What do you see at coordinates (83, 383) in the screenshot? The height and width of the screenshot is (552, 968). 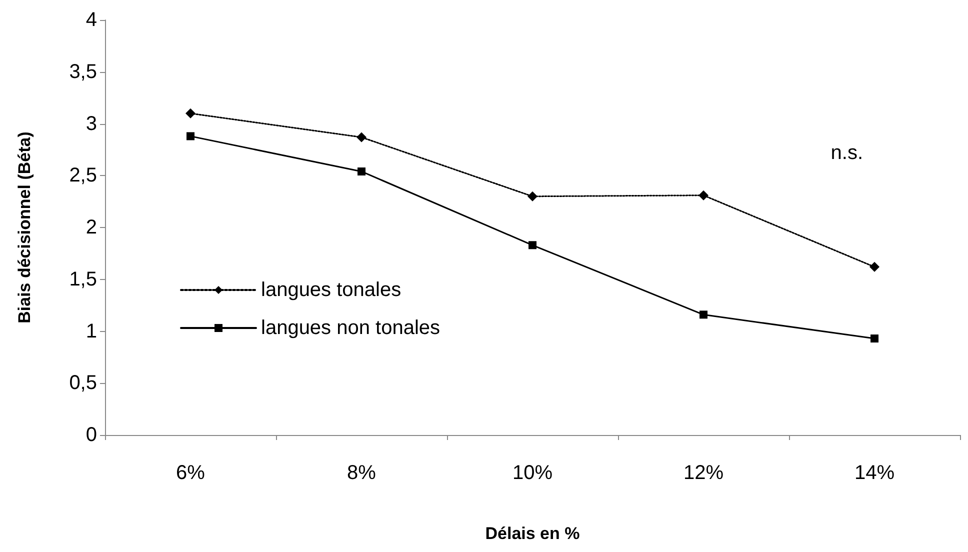 I see `y-tick-label: 0,5` at bounding box center [83, 383].